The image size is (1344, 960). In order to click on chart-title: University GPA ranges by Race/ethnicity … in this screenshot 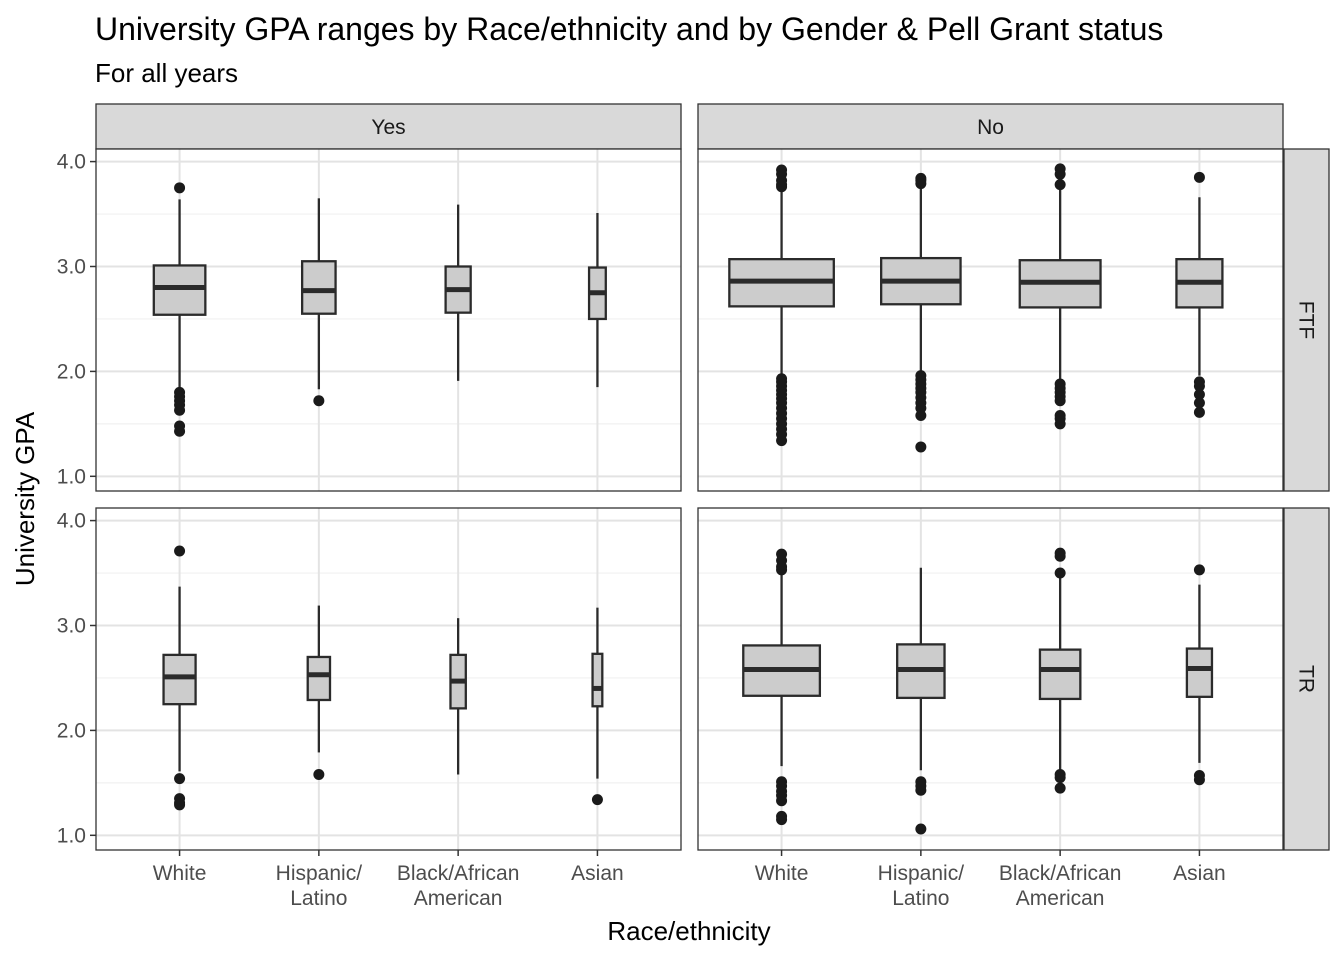, I will do `click(629, 29)`.